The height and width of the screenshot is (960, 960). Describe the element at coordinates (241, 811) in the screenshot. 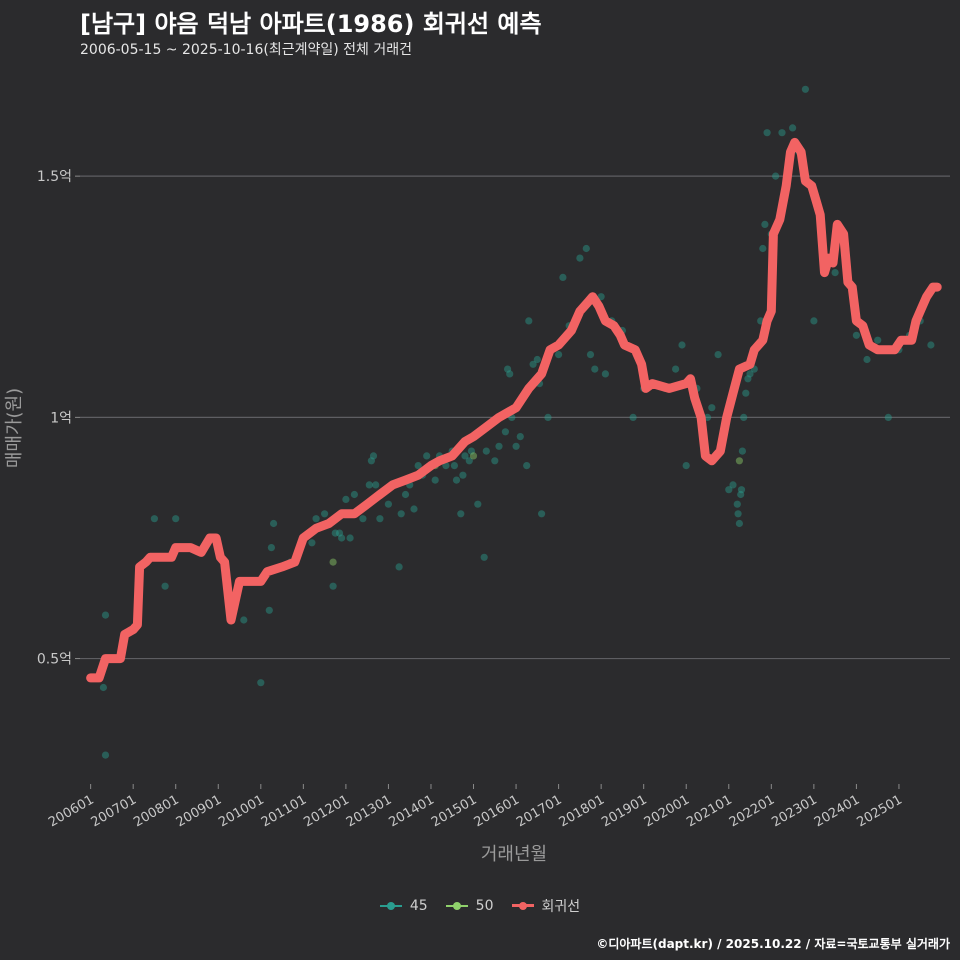

I see `x-tick-label: 201001` at that location.